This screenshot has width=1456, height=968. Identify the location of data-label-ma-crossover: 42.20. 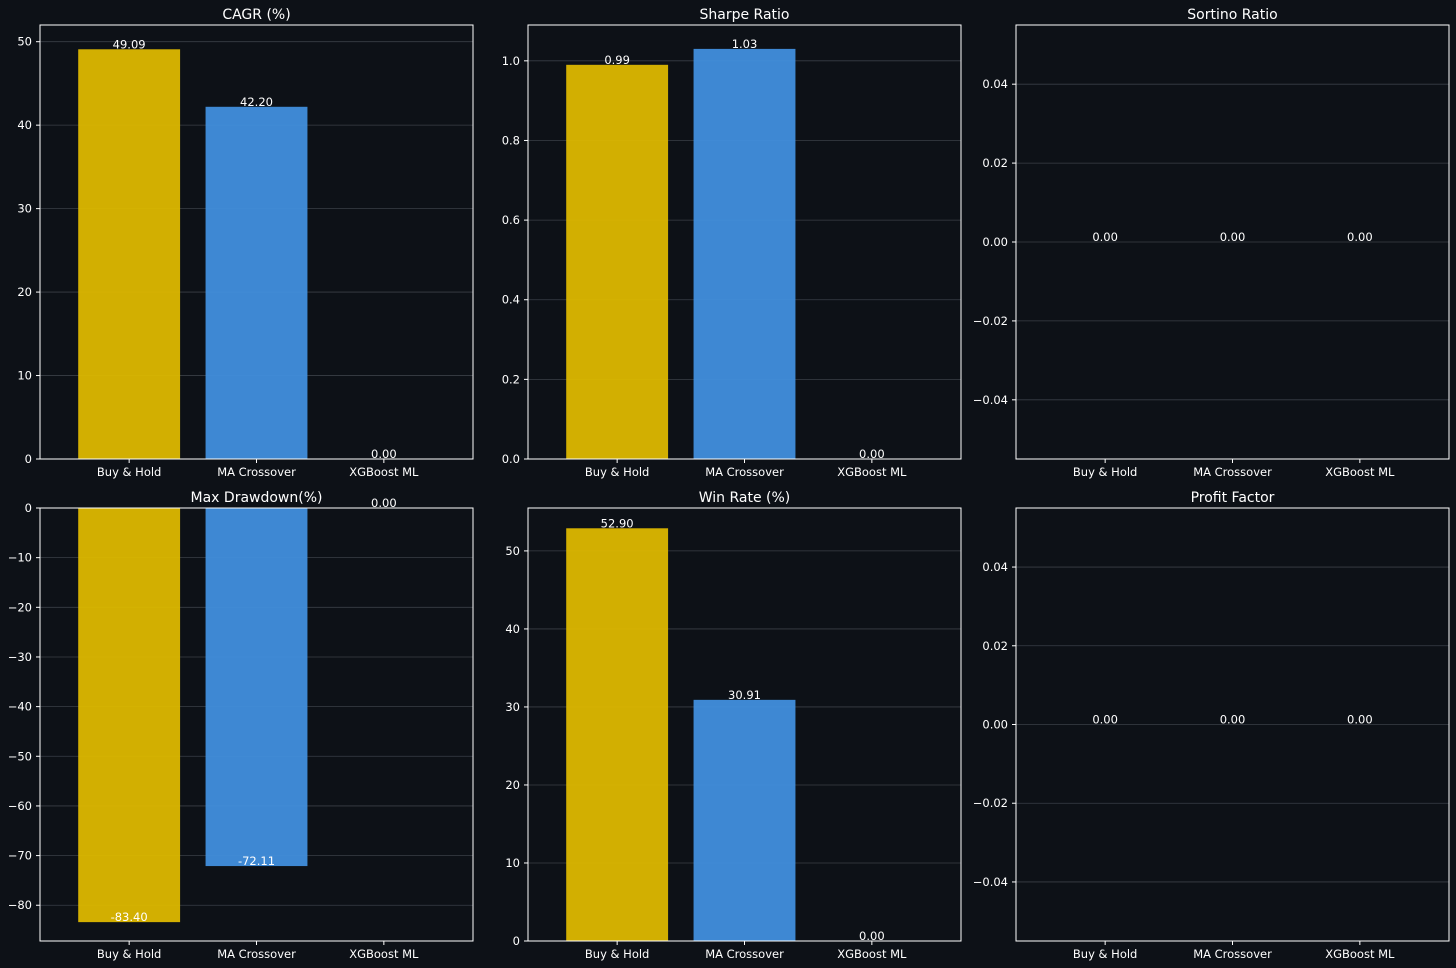
(256, 102).